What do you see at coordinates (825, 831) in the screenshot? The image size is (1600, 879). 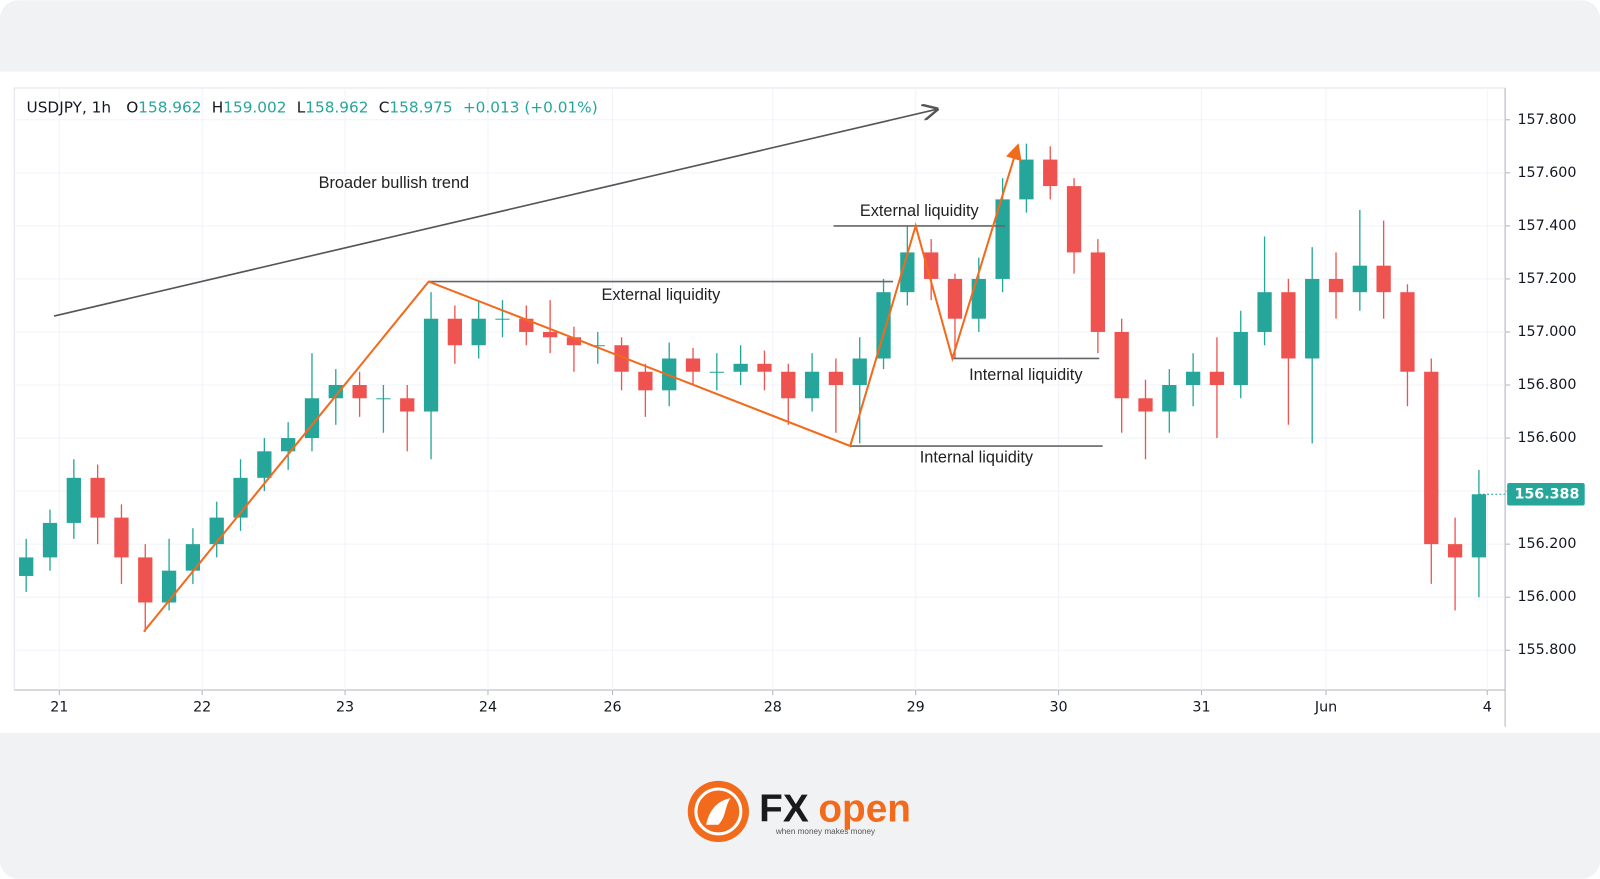 I see `logo-tagline: when money makes money` at bounding box center [825, 831].